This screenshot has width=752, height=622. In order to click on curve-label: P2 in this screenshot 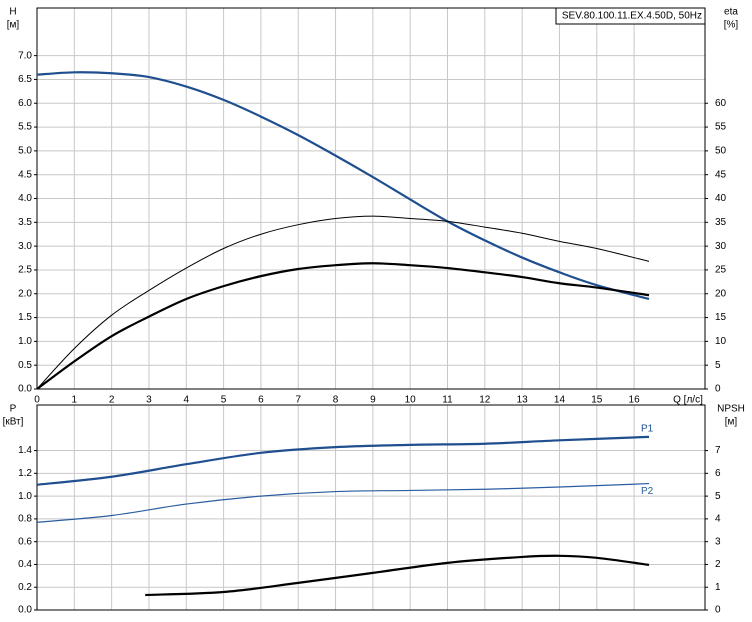, I will do `click(647, 491)`.